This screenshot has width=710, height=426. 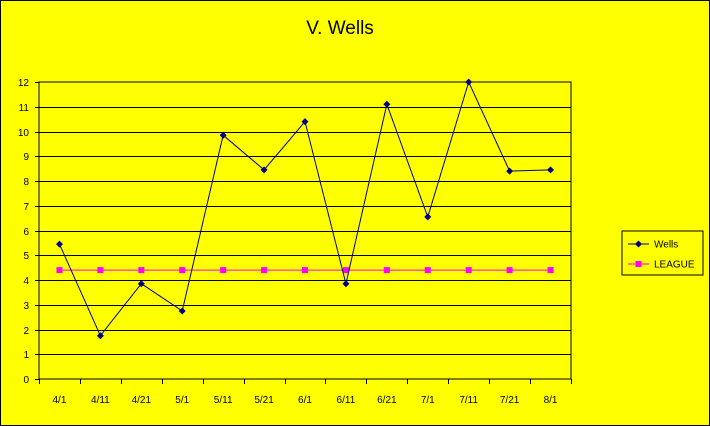 What do you see at coordinates (346, 400) in the screenshot?
I see `x-tick-label: 6/11` at bounding box center [346, 400].